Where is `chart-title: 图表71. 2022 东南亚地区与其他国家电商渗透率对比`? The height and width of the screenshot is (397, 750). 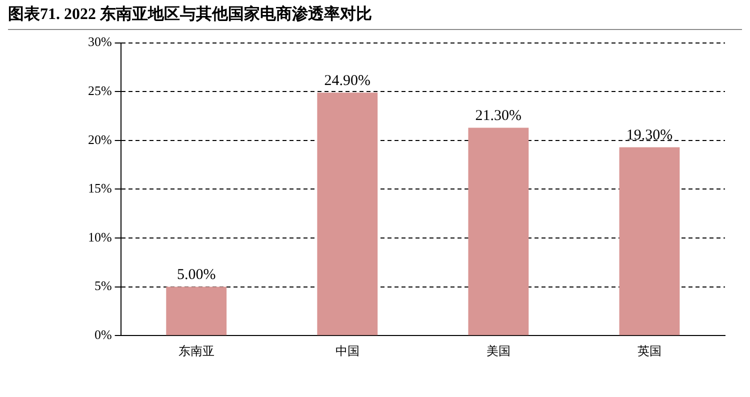 chart-title: 图表71. 2022 东南亚地区与其他国家电商渗透率对比 is located at coordinates (375, 17).